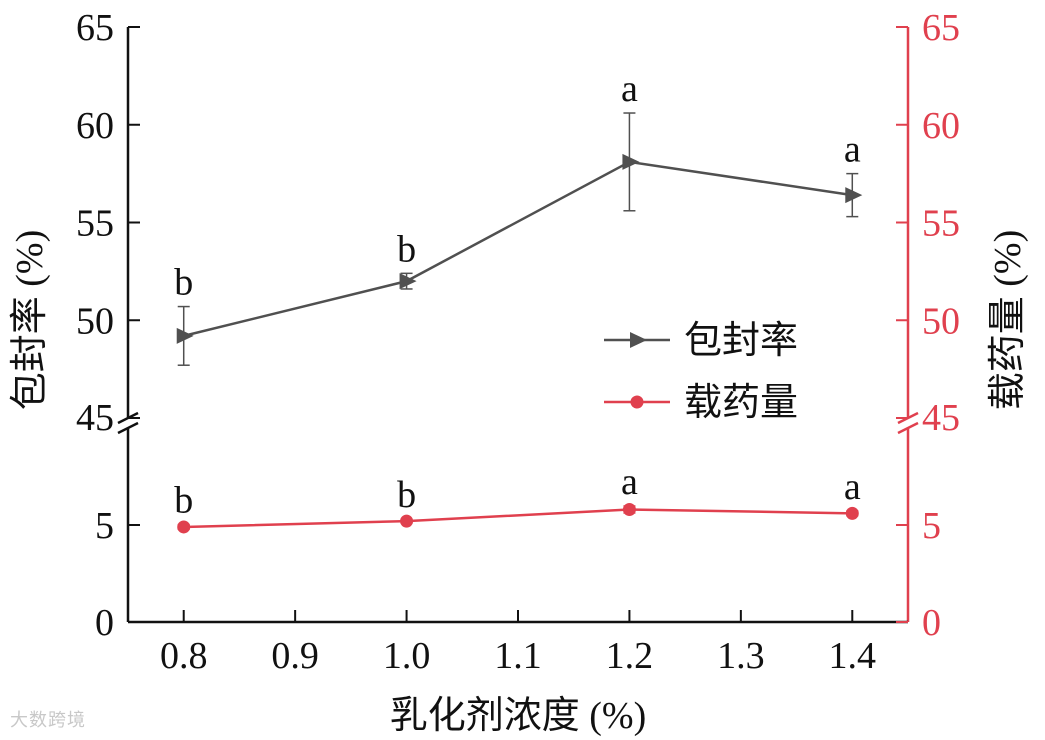 The height and width of the screenshot is (740, 1045). I want to click on x-tick-label: 0.8, so click(184, 656).